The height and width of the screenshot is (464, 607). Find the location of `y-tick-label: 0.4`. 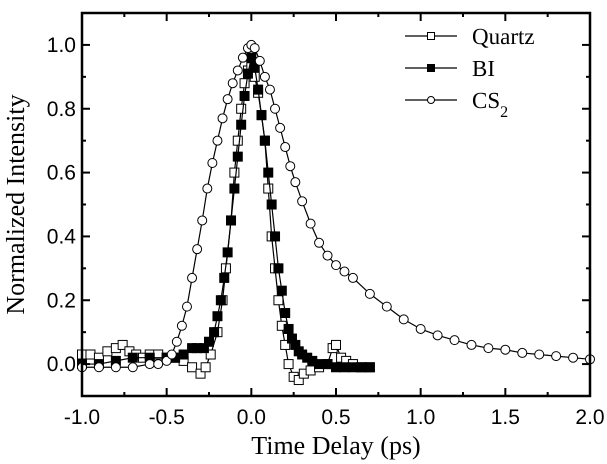

y-tick-label: 0.4 is located at coordinates (61, 236).